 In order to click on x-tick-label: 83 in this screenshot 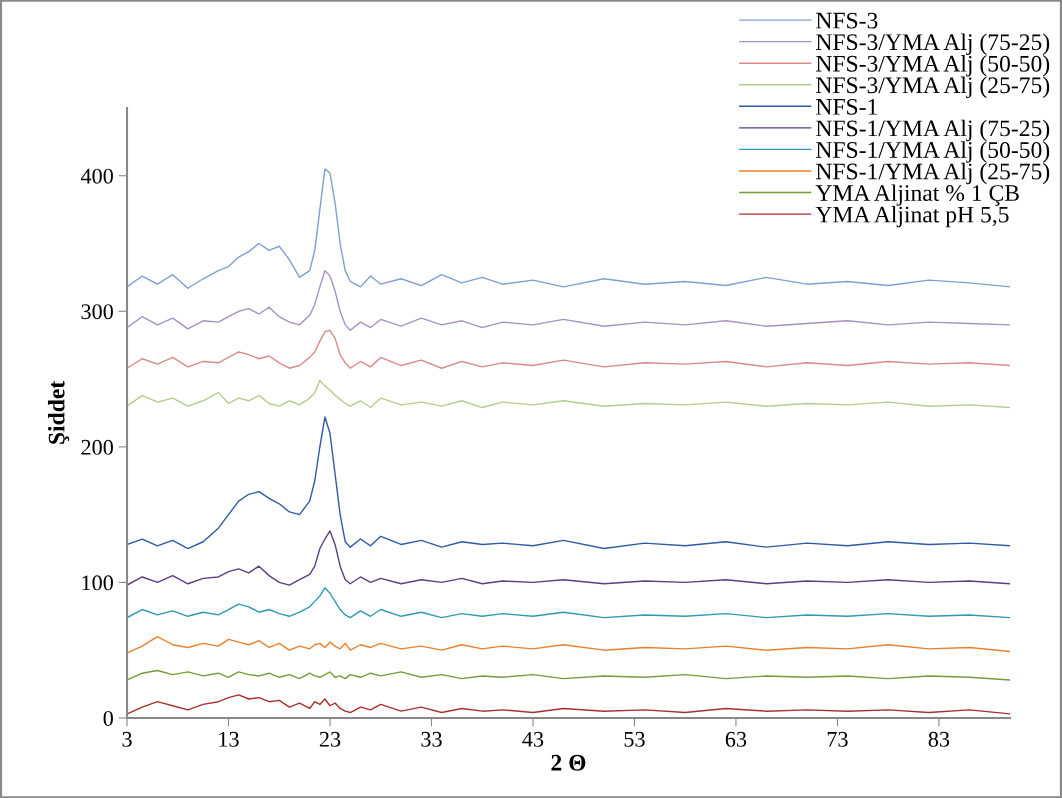, I will do `click(939, 739)`.